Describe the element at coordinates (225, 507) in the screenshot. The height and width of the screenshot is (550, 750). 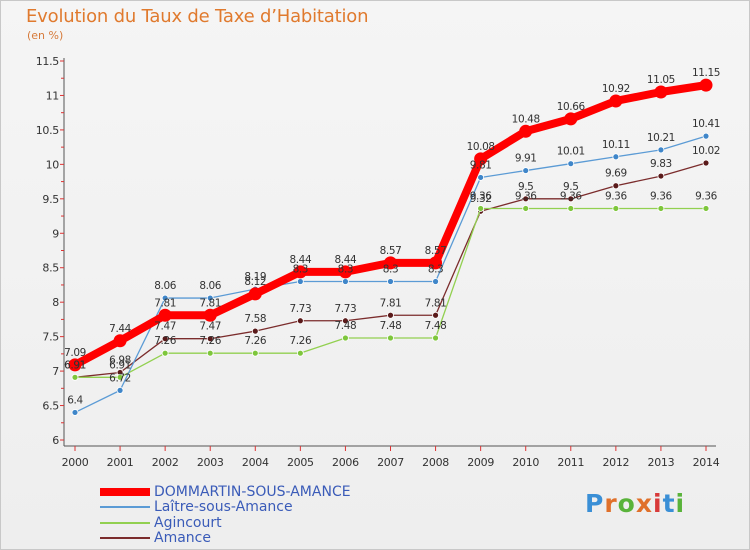
I see `legend-item: Laître-sous-Amance` at that location.